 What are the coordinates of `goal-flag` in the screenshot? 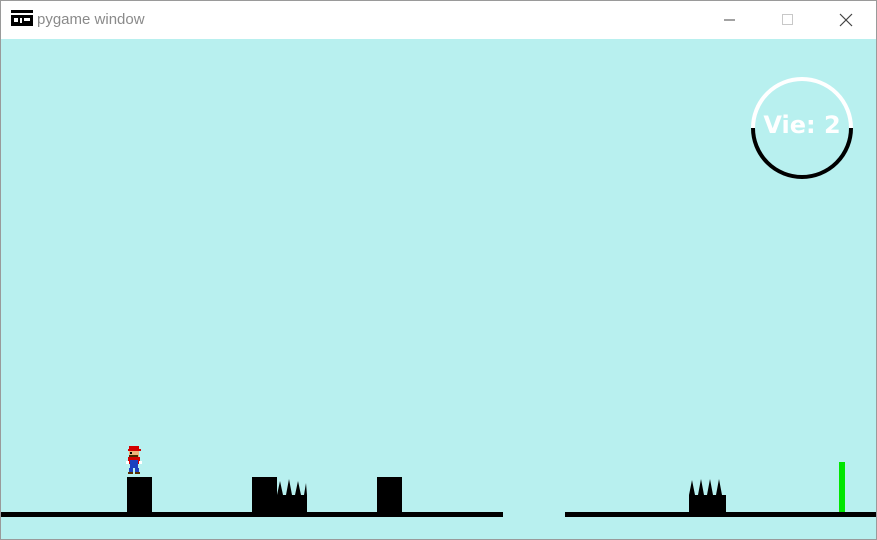 It's located at (842, 487).